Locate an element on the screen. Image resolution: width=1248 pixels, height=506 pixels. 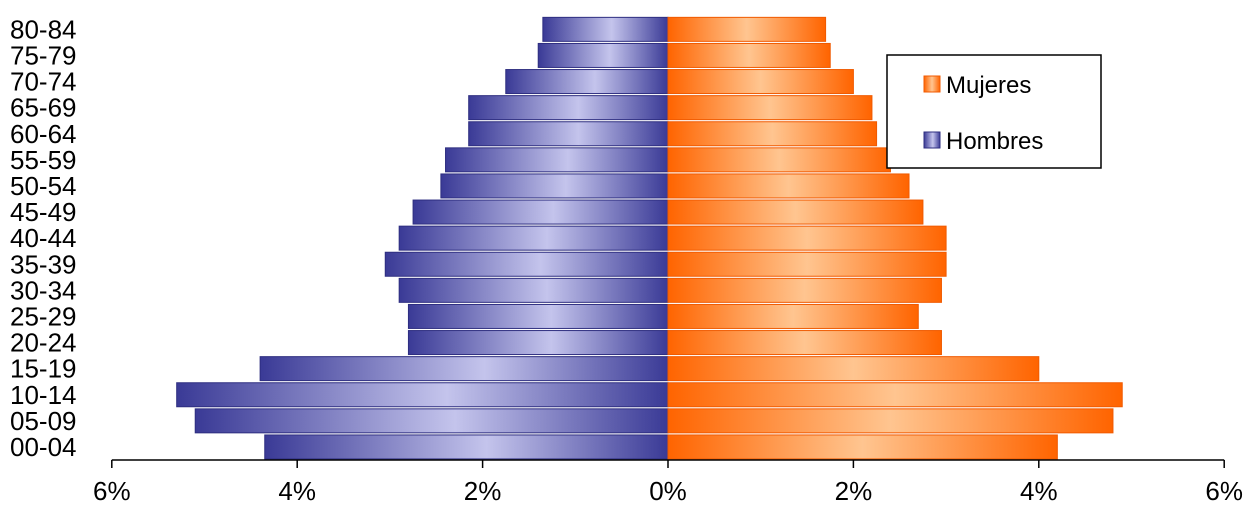
legend-box is located at coordinates (994, 111).